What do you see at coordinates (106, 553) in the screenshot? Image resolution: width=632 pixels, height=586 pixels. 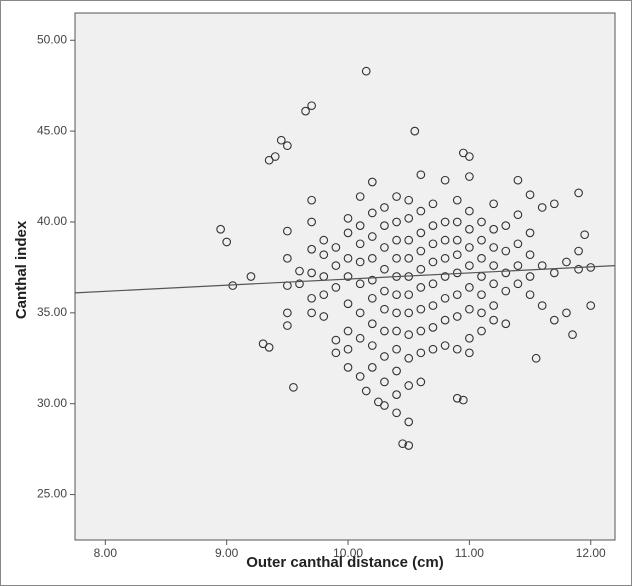 I see `x-tick-label: 8.00` at bounding box center [106, 553].